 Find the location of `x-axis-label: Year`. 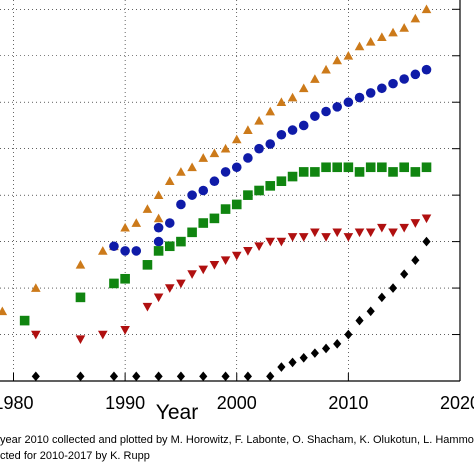

x-axis-label: Year is located at coordinates (177, 412).